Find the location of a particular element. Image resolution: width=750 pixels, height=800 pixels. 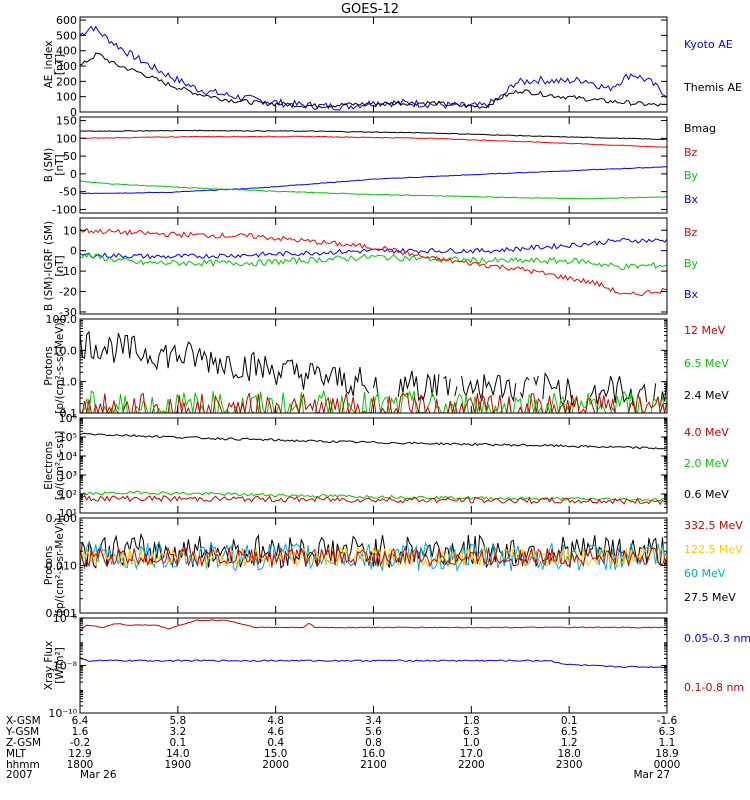

x-cell: 5.6 is located at coordinates (373, 732).